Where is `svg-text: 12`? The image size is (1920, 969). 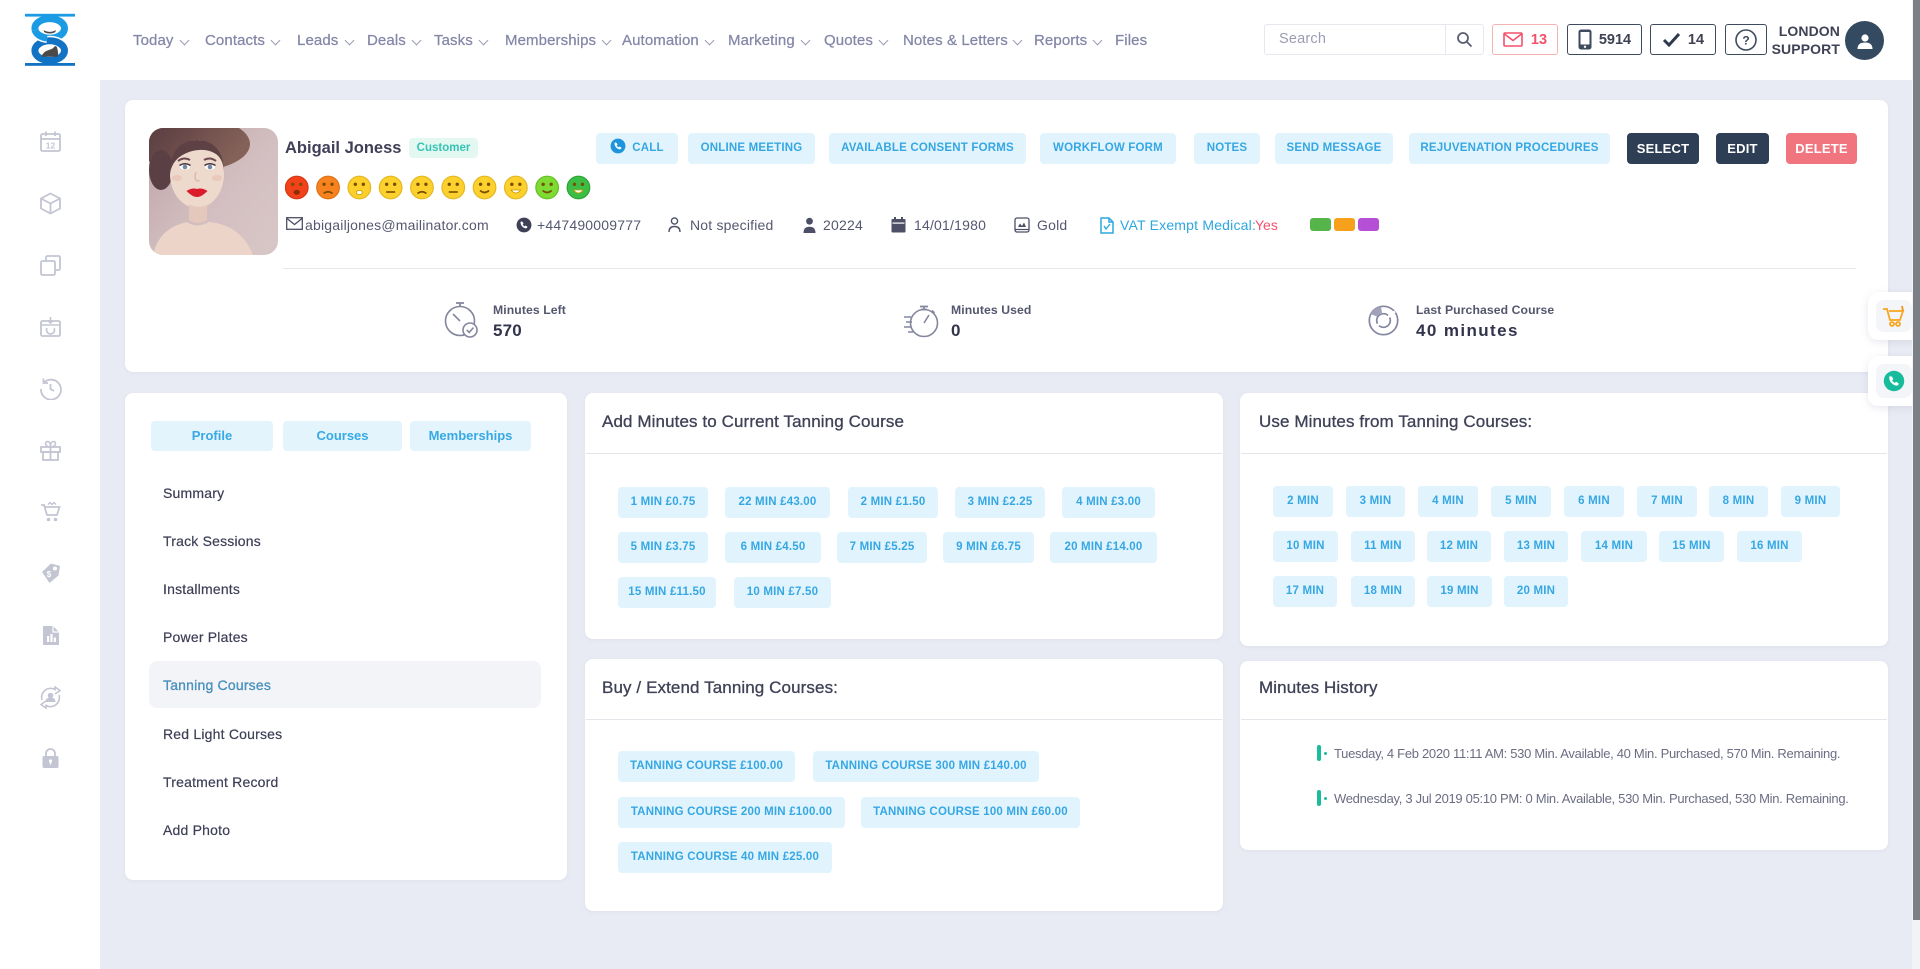 svg-text: 12 is located at coordinates (51, 146).